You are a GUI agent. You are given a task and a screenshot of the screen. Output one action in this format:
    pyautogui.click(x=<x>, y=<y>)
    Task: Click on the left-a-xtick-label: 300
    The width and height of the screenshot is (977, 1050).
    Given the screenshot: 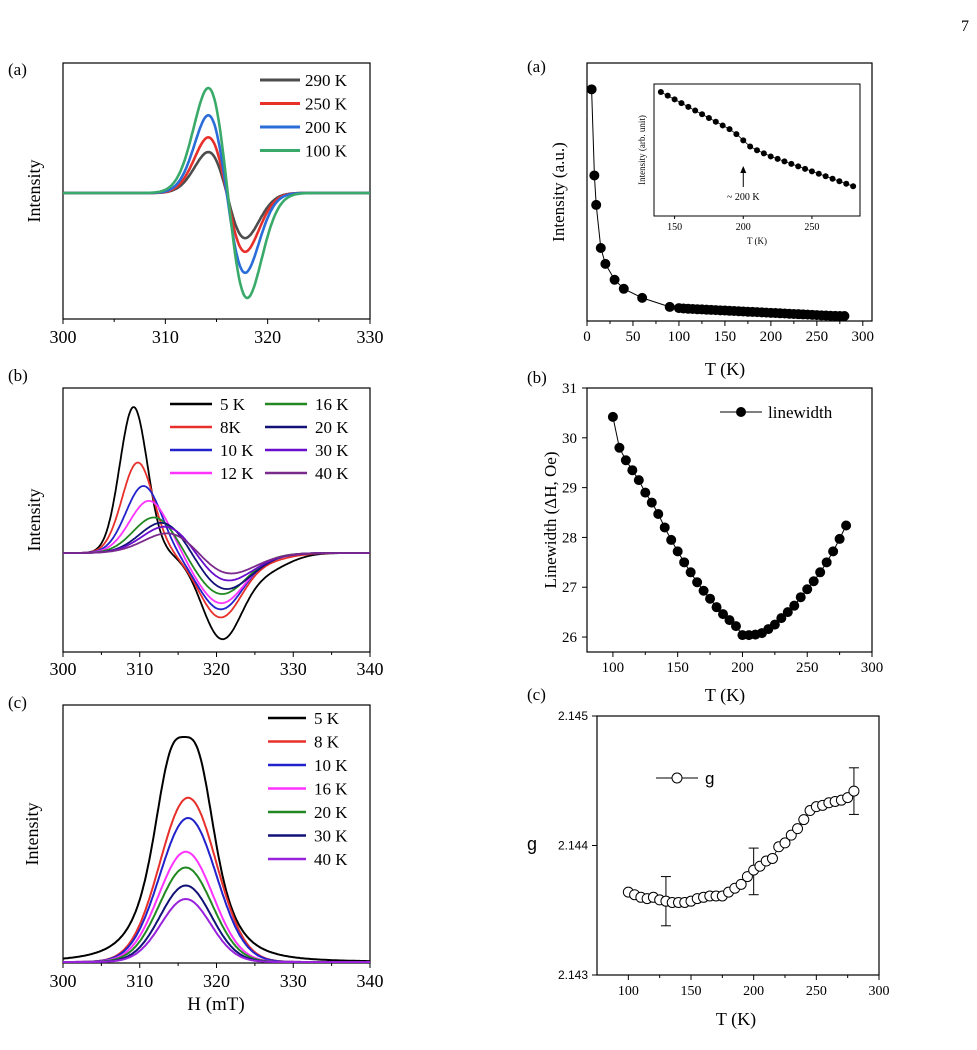 What is the action you would take?
    pyautogui.click(x=63, y=337)
    